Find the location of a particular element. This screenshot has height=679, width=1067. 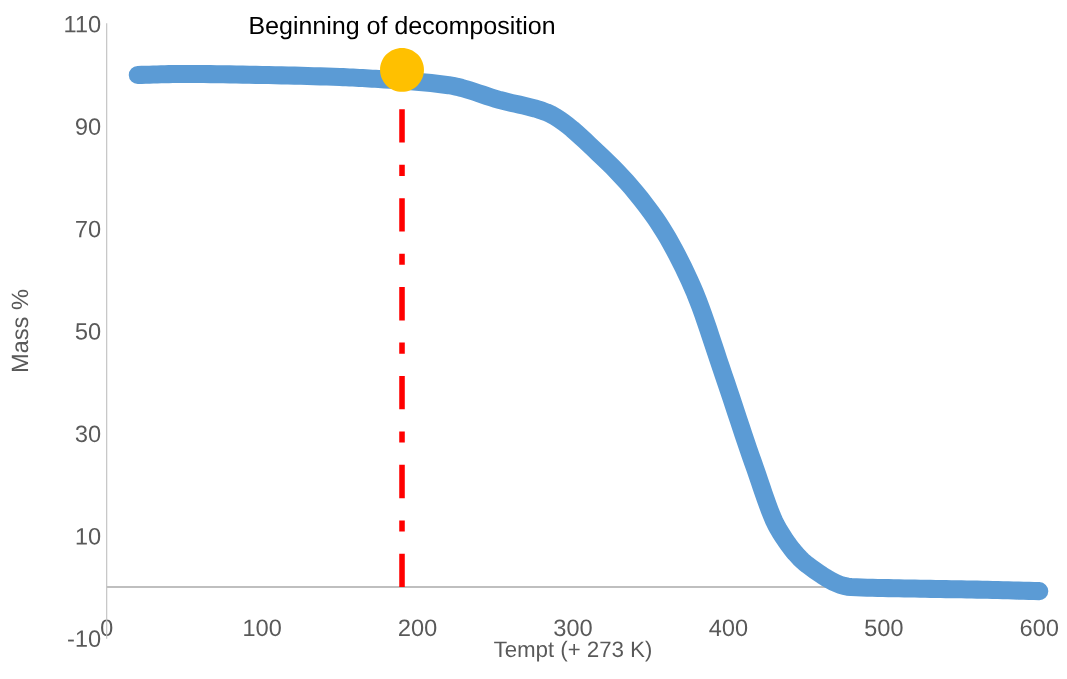

y-axis-title: Mass % is located at coordinates (20, 330).